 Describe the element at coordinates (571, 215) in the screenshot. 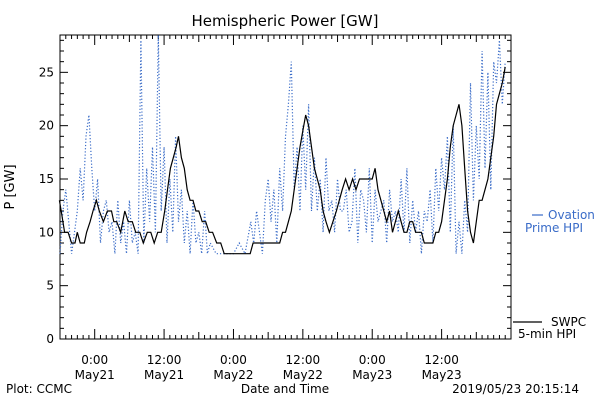

I see `legend-ovation-label-1: Ovation` at that location.